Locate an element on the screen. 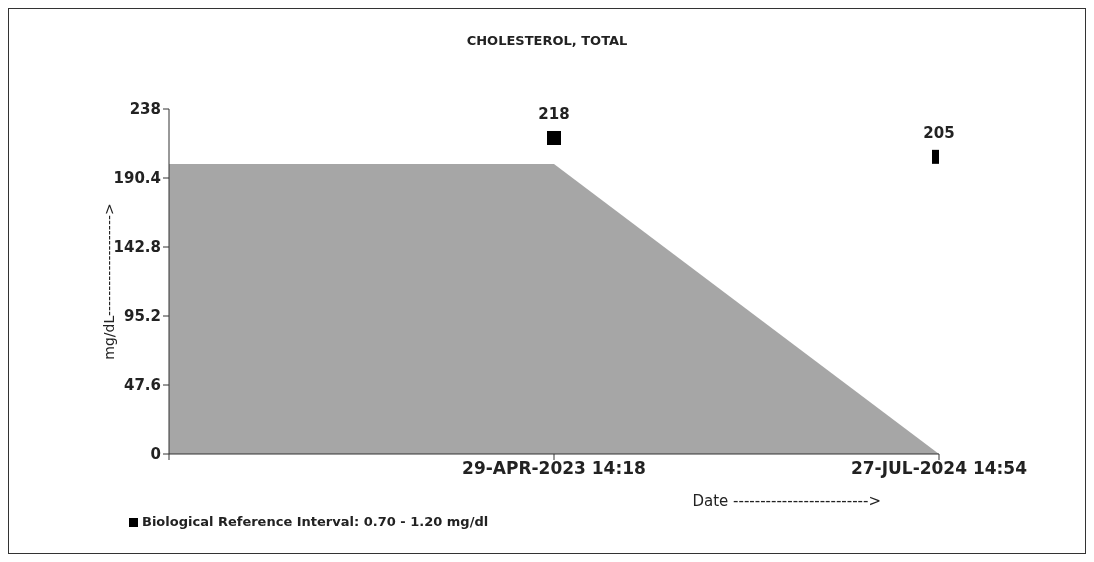 The width and height of the screenshot is (1094, 562). x-tick-label: 29-APR-2023 14:18 is located at coordinates (554, 468).